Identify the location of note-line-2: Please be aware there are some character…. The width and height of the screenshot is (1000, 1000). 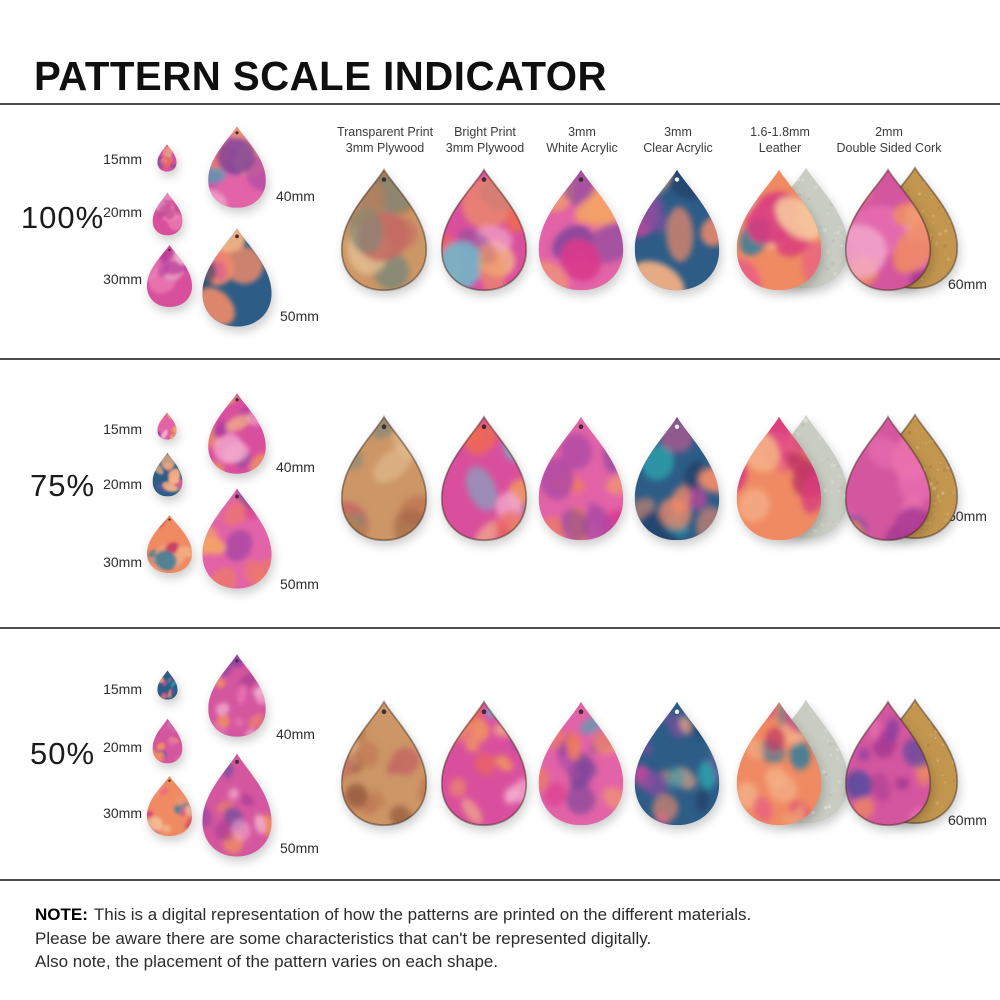
(343, 938).